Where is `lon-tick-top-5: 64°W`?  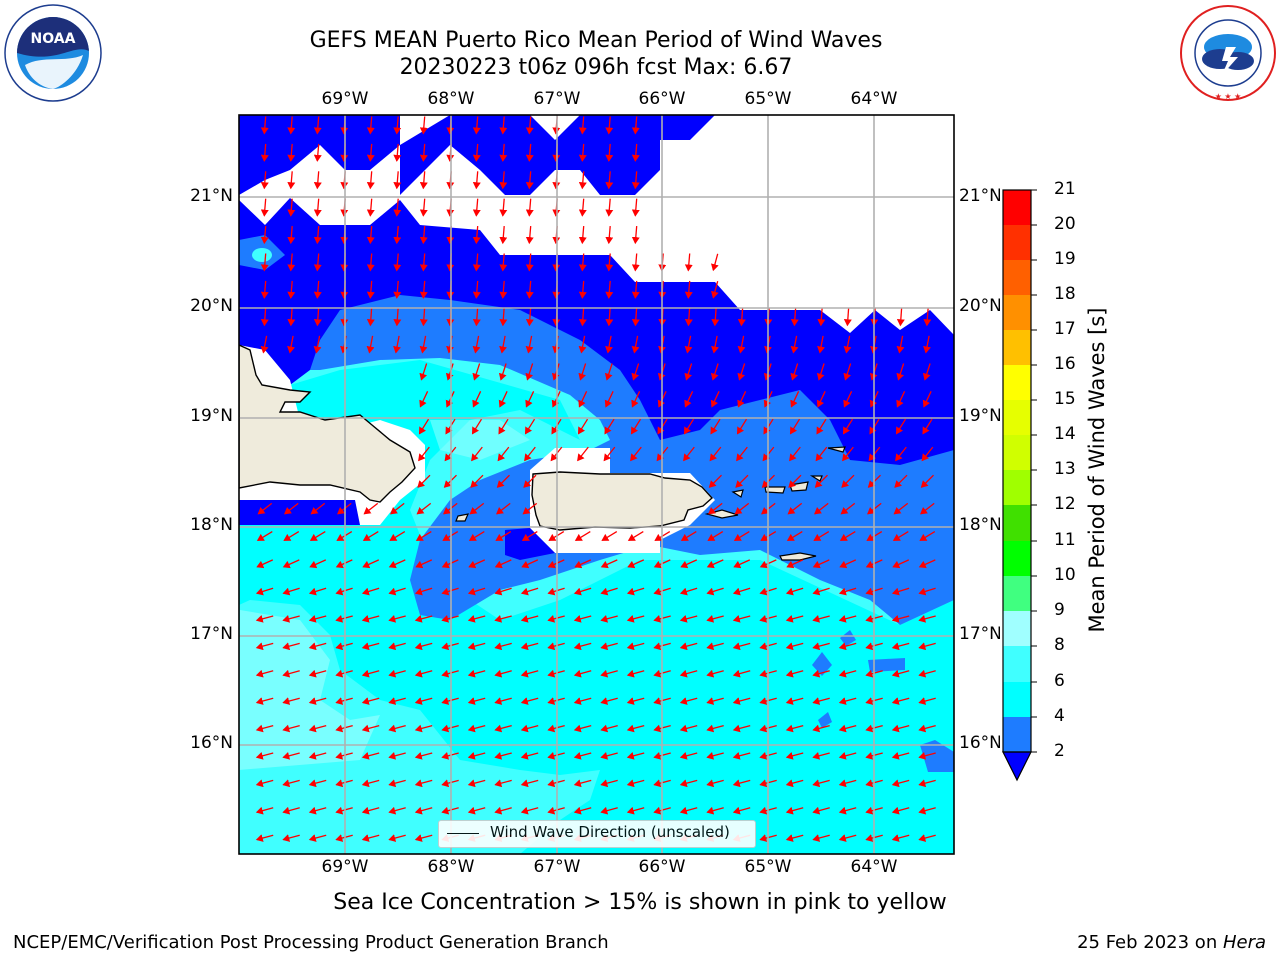
lon-tick-top-5: 64°W is located at coordinates (874, 99).